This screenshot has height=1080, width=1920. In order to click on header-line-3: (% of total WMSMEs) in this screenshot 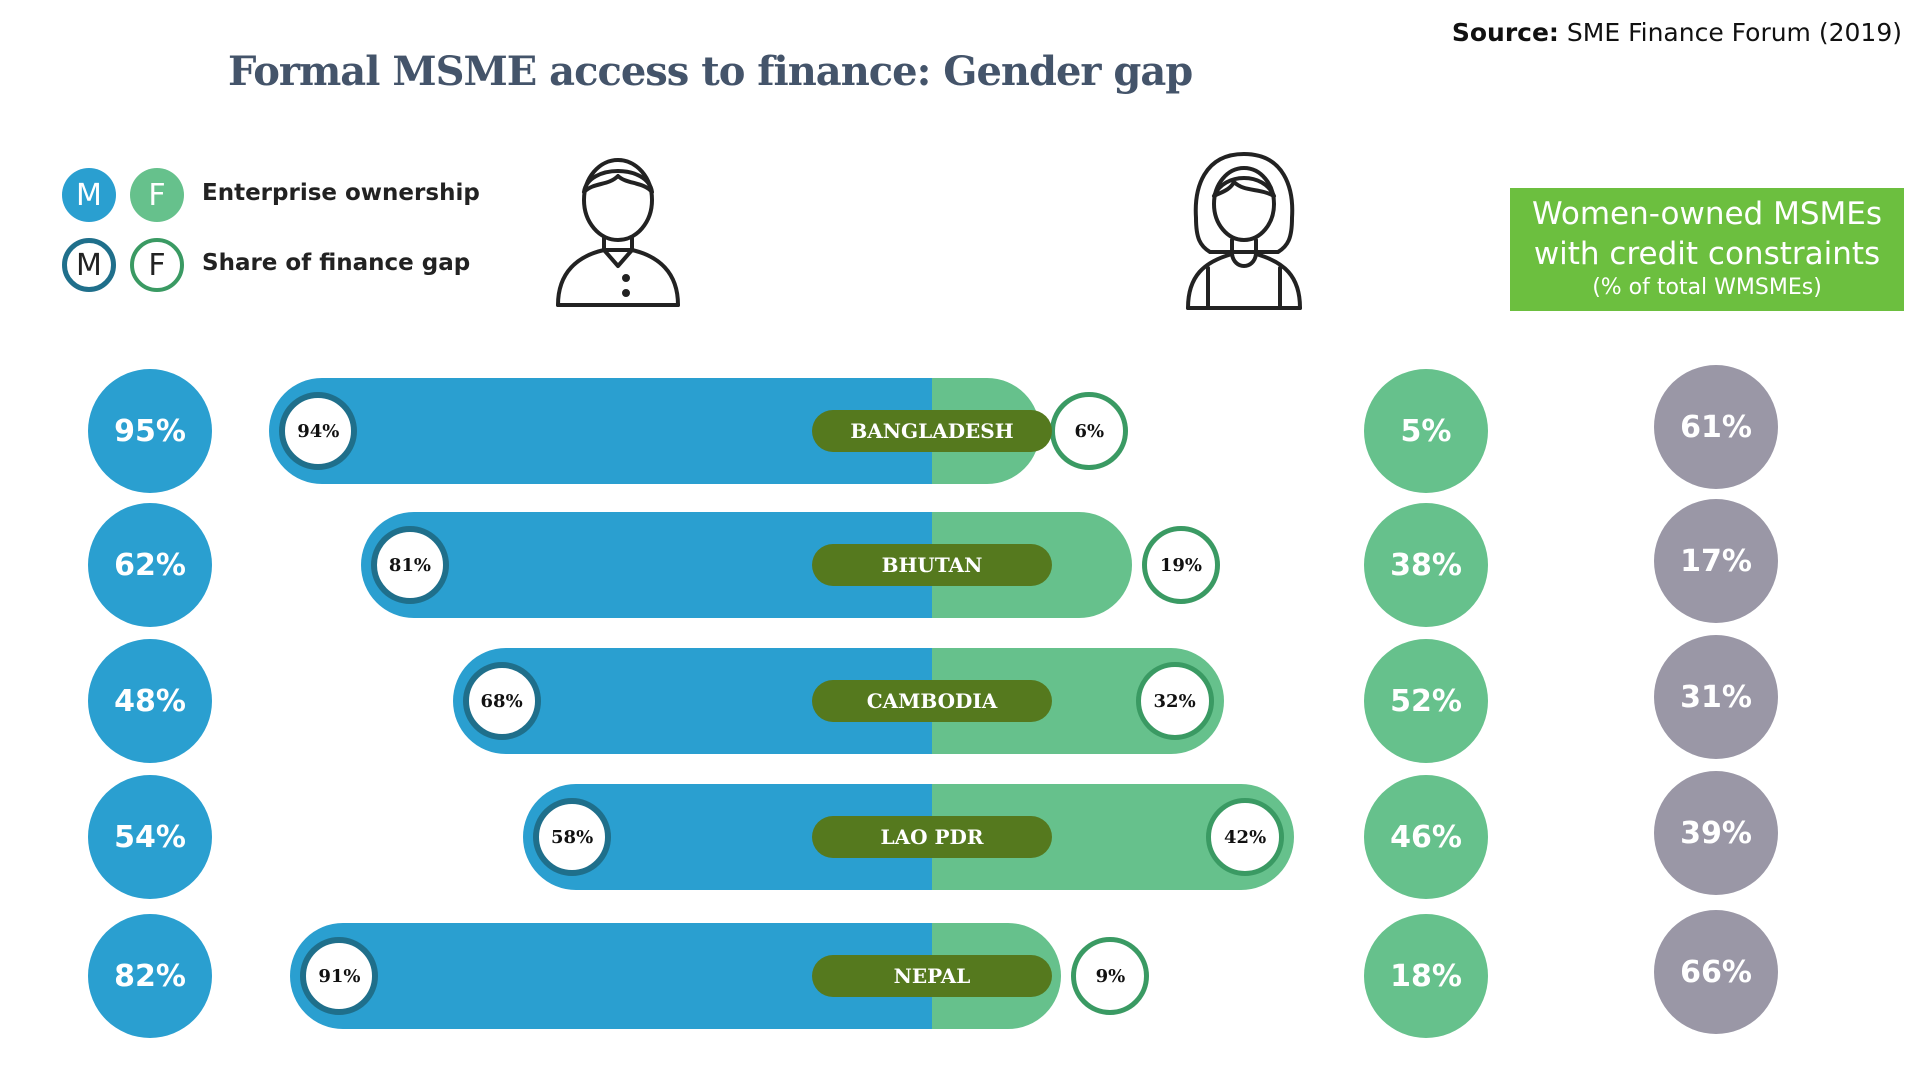, I will do `click(1707, 287)`.